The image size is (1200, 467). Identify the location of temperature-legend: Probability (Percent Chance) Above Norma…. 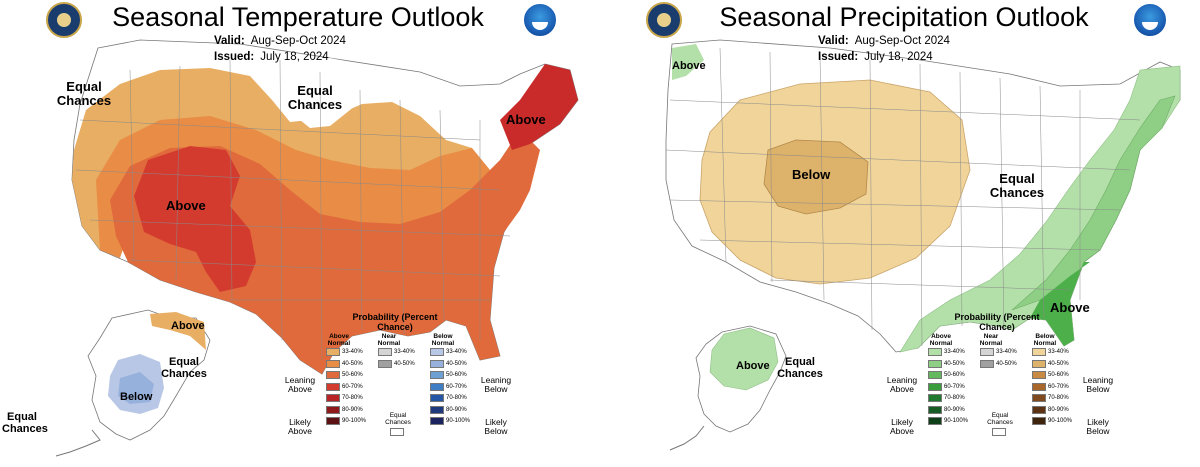
(400, 387).